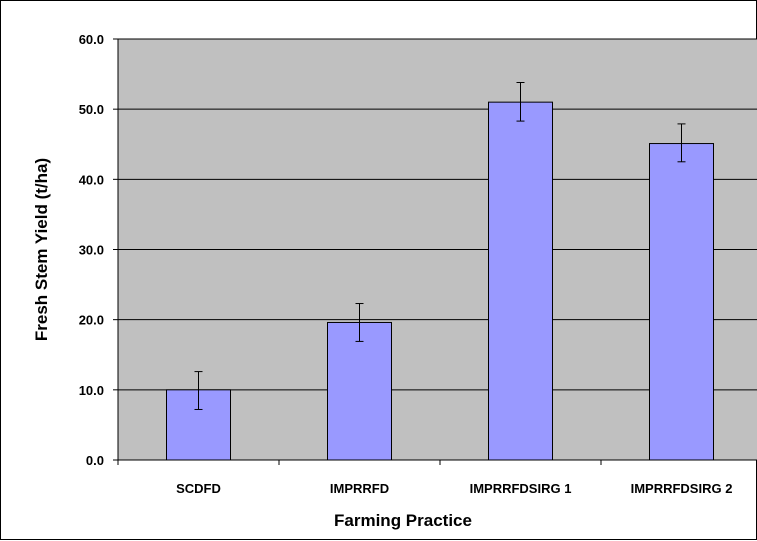 This screenshot has width=757, height=541. I want to click on x-tick-label: SCDFD, so click(198, 488).